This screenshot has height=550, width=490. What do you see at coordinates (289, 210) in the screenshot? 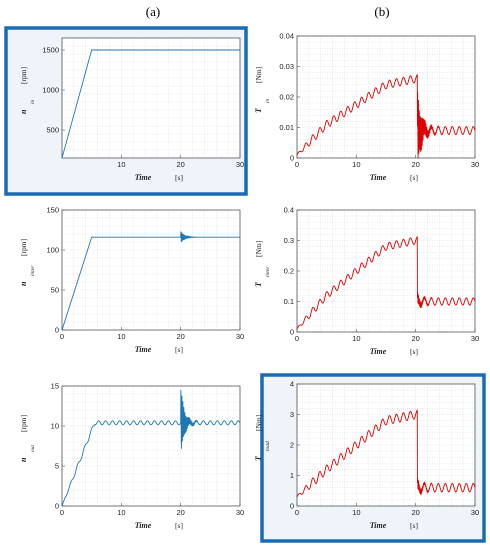
I see `y-tick-label: 0.4` at bounding box center [289, 210].